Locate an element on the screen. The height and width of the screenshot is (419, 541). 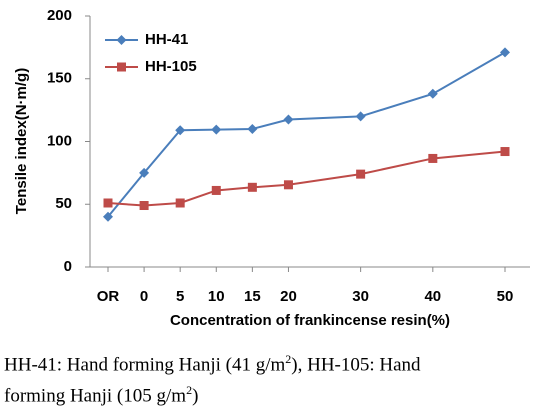
caption-line: forming Hanji (105 g/m2) is located at coordinates (101, 395).